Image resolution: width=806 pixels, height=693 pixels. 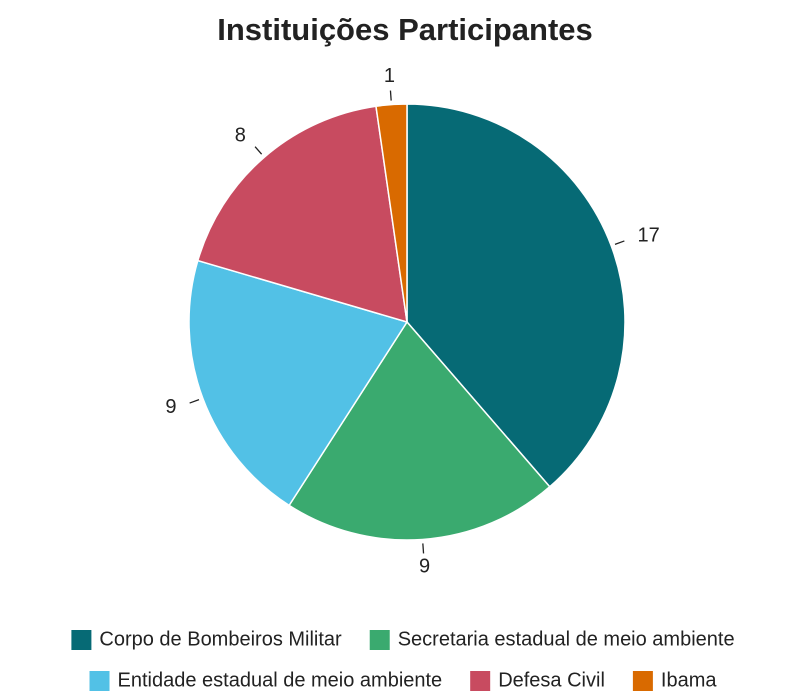 What do you see at coordinates (648, 235) in the screenshot?
I see `data-label: 17` at bounding box center [648, 235].